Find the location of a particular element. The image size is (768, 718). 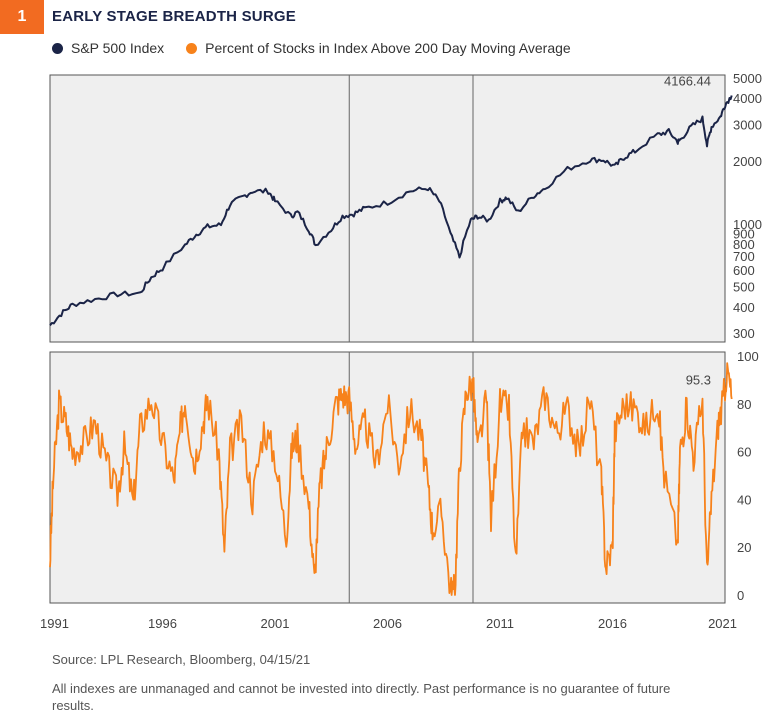

legend-swatch-spx is located at coordinates (57, 48).